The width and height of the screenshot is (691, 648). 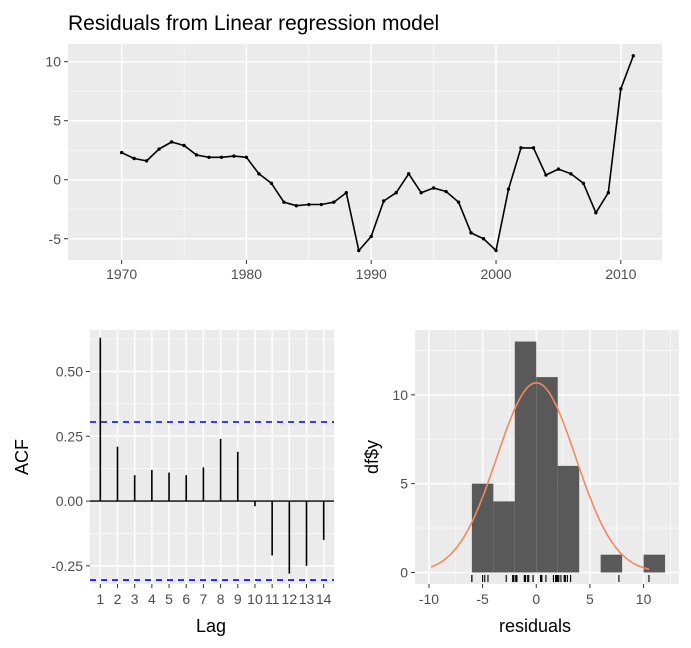 What do you see at coordinates (272, 599) in the screenshot?
I see `x-tick-label: 11` at bounding box center [272, 599].